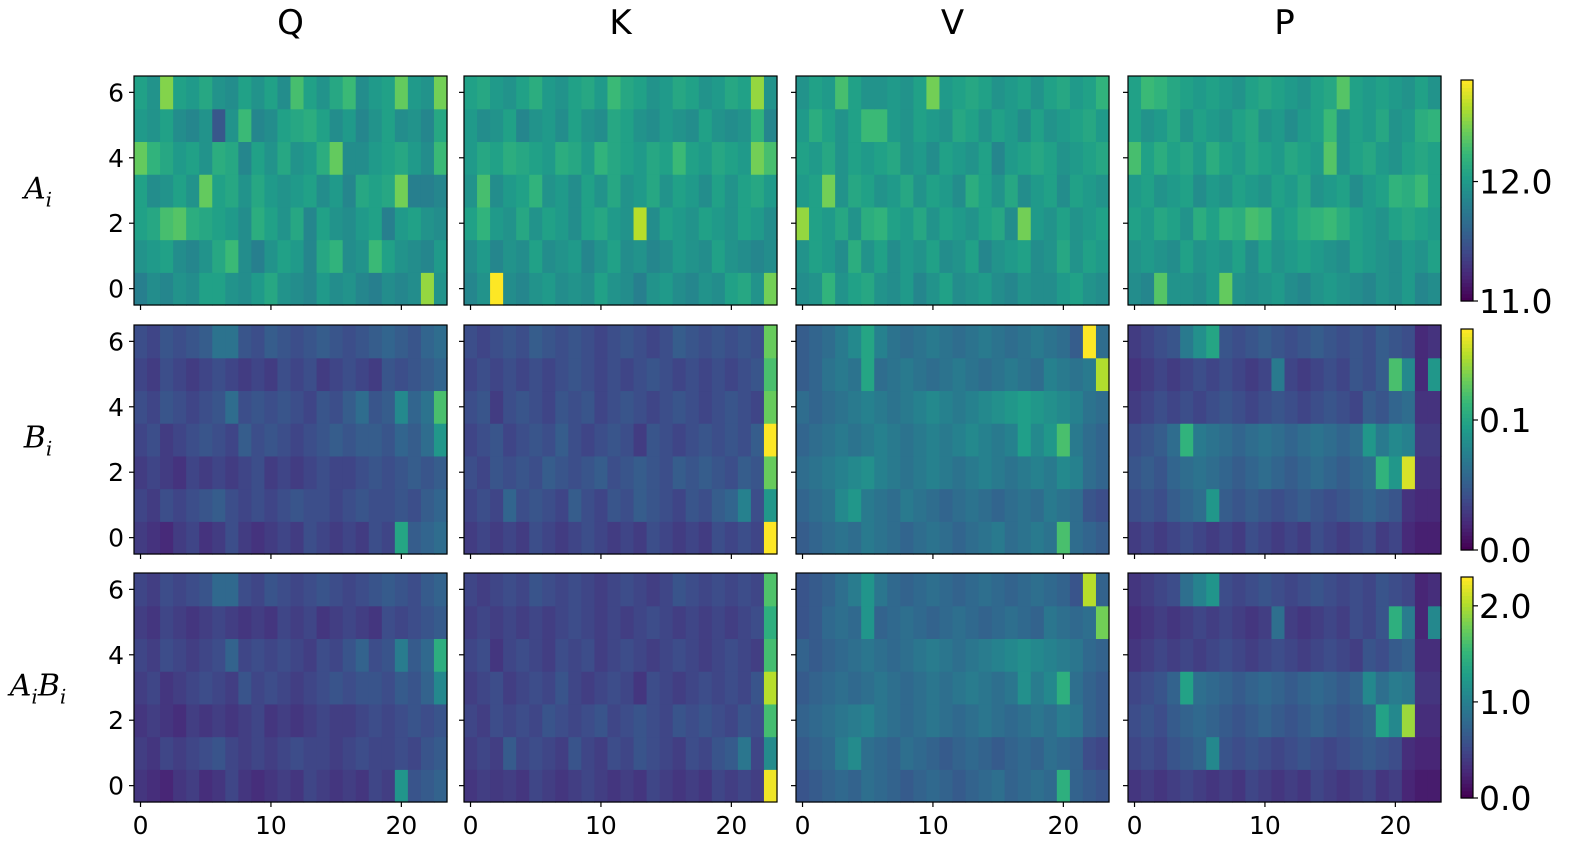  Describe the element at coordinates (116, 223) in the screenshot. I see `y-tick-label: 2` at that location.